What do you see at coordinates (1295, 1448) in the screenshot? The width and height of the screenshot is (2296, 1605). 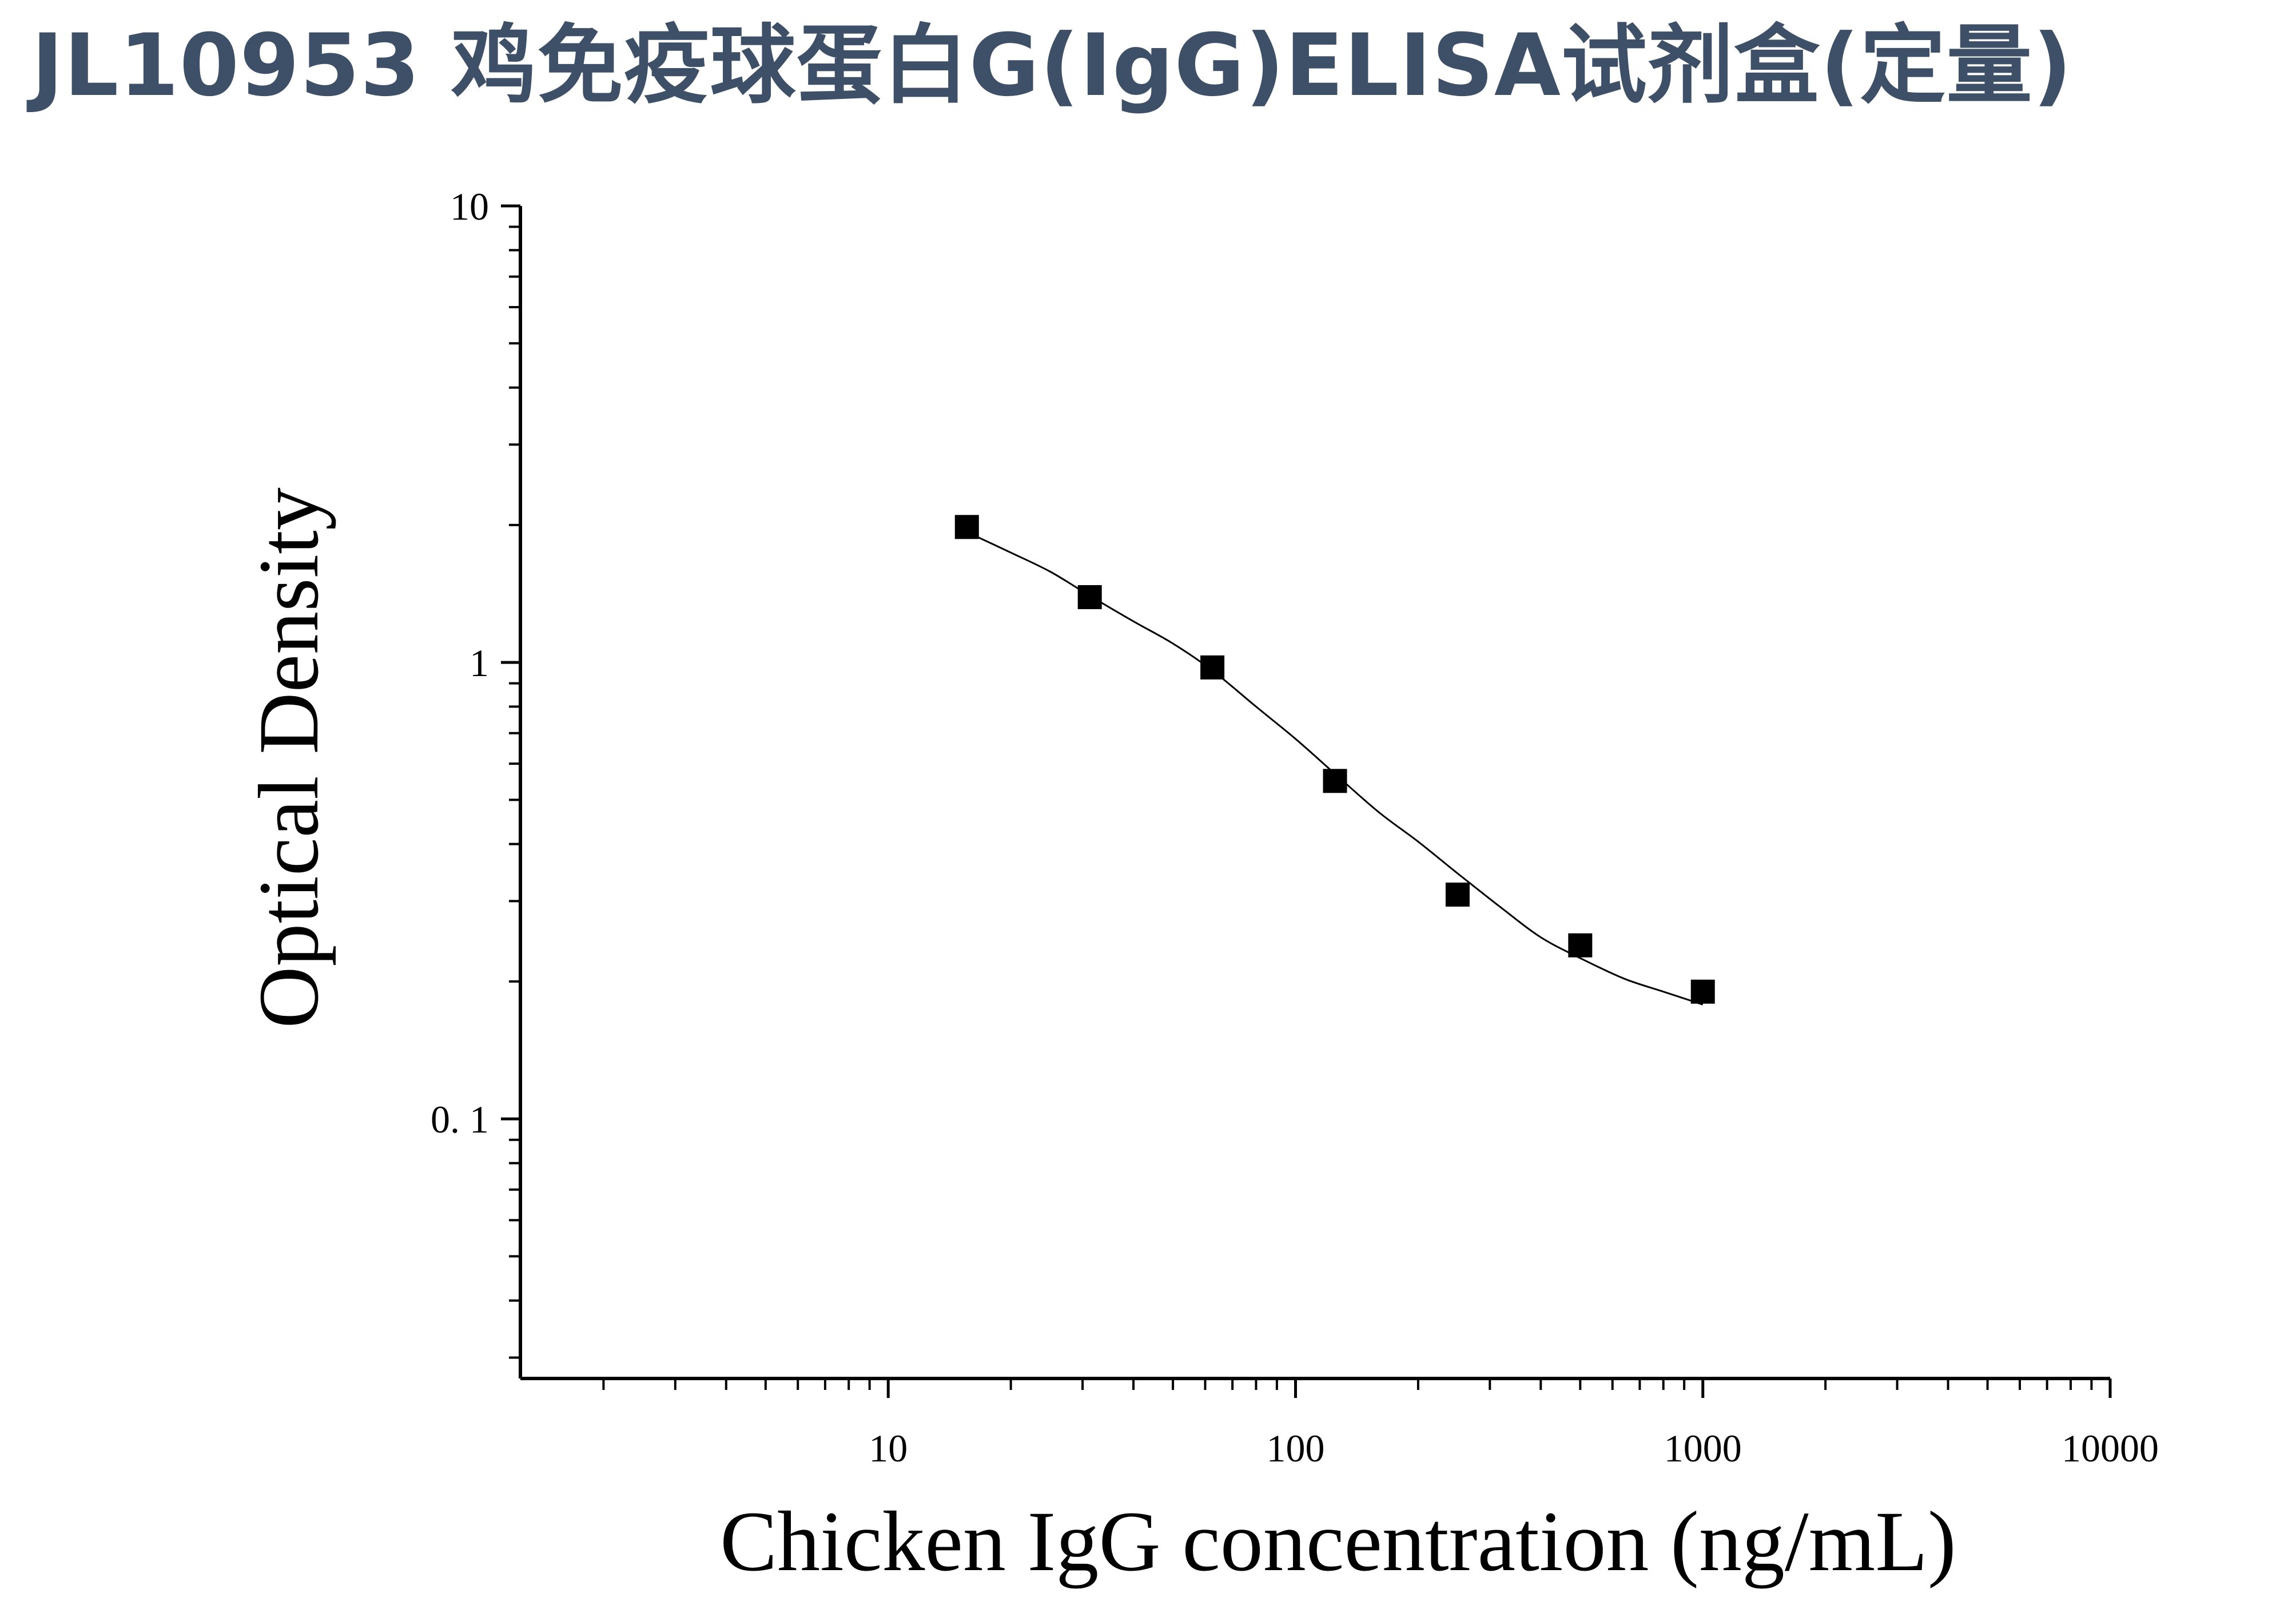 I see `x-tick-label: 100` at bounding box center [1295, 1448].